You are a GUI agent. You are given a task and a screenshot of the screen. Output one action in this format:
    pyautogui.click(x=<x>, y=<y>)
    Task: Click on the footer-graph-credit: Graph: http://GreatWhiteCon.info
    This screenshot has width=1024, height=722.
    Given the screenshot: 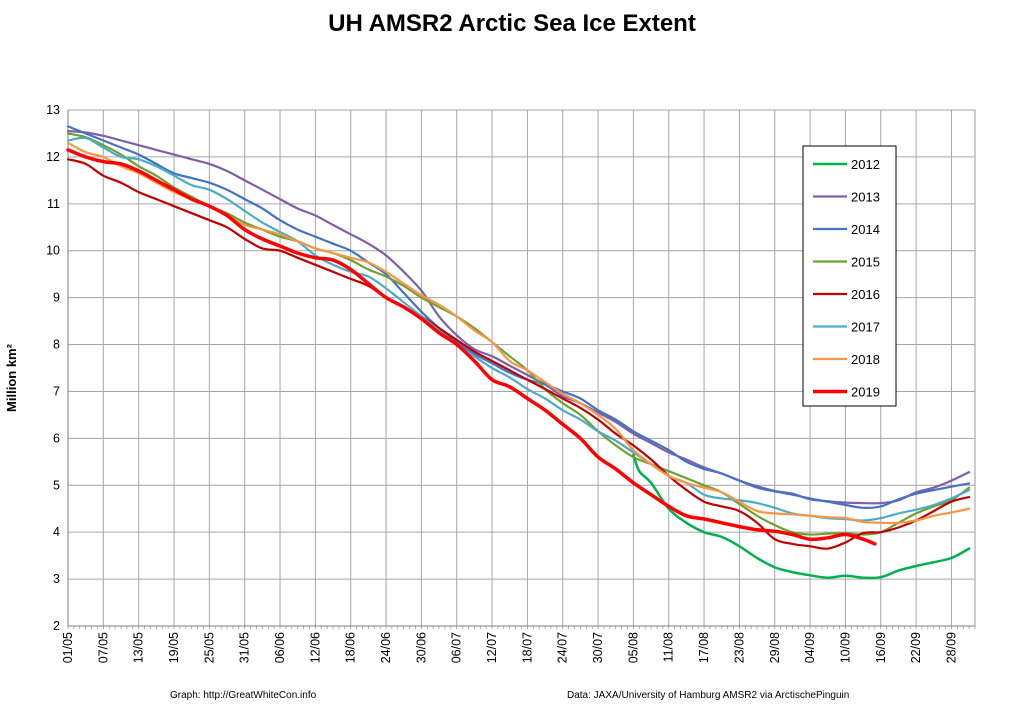 What is the action you would take?
    pyautogui.click(x=243, y=695)
    